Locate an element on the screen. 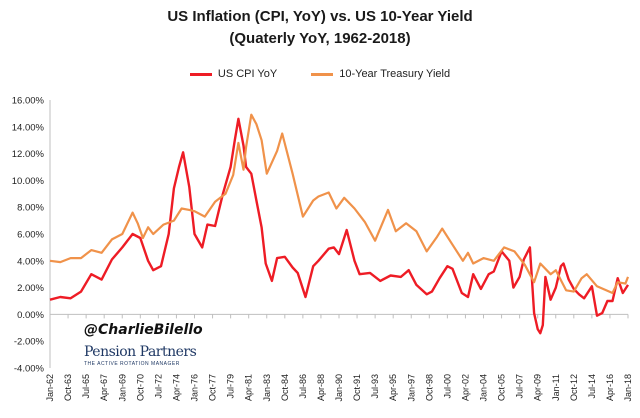 This screenshot has width=640, height=418. x-tick-label: Apr-95 is located at coordinates (393, 387).